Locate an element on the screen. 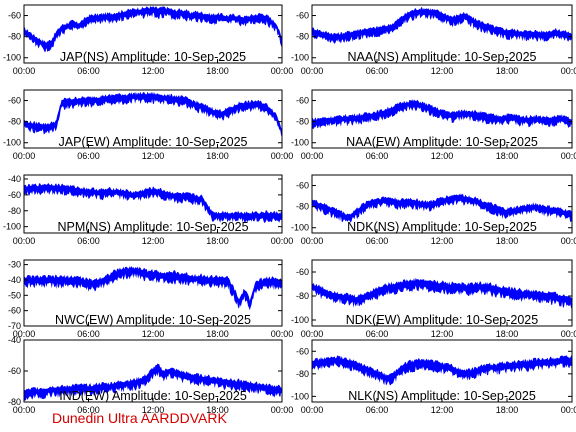 The width and height of the screenshot is (576, 432). chart-title: NDK(NS) Amplitude: 10-Sep-2025 is located at coordinates (442, 227).